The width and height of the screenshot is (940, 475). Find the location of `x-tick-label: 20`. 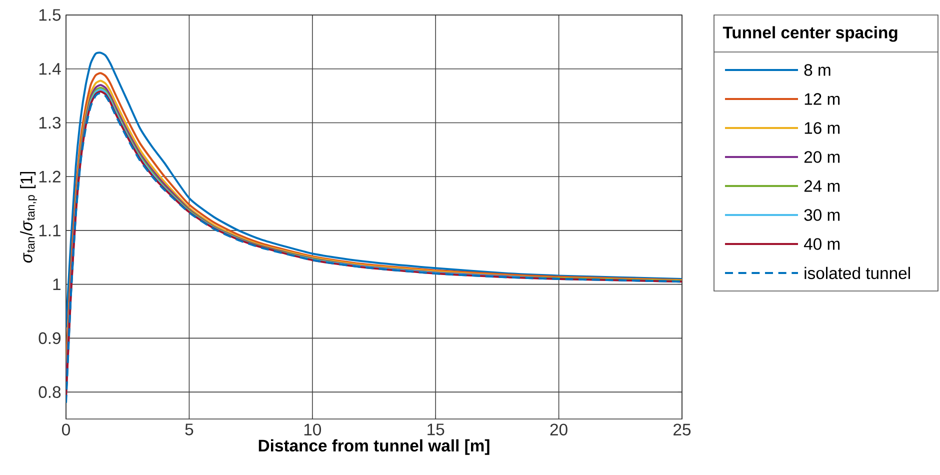

x-tick-label: 20 is located at coordinates (559, 430).